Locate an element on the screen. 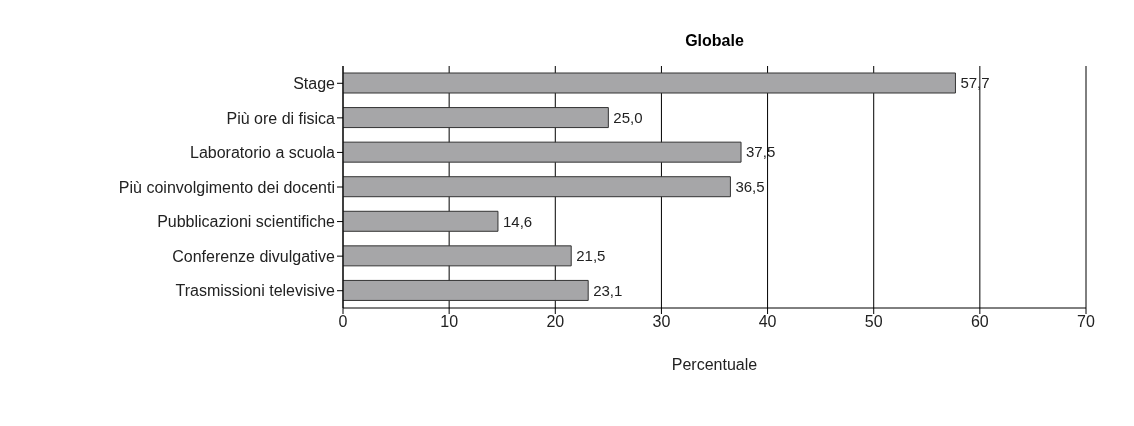 The image size is (1134, 426). data-label: 23,1 is located at coordinates (608, 290).